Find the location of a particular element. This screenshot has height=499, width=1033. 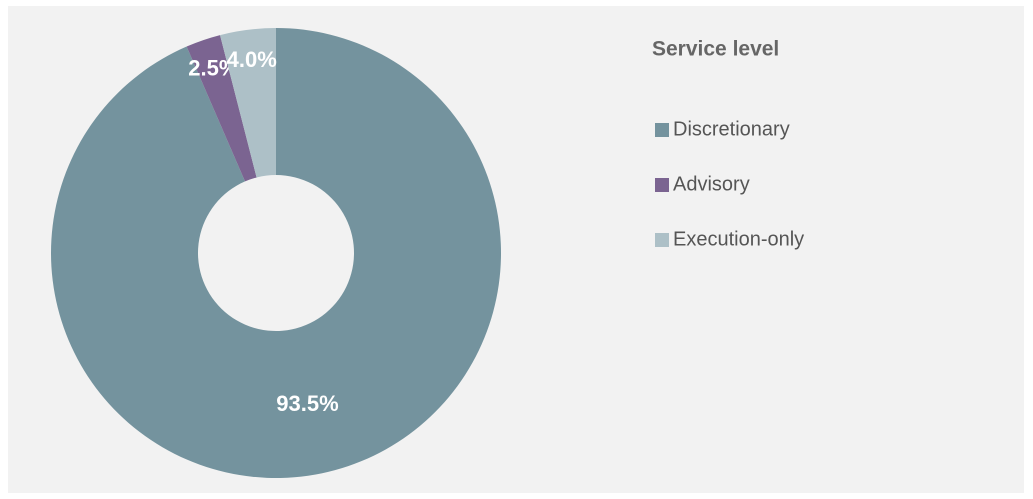

data-label: 93.5% is located at coordinates (307, 403).